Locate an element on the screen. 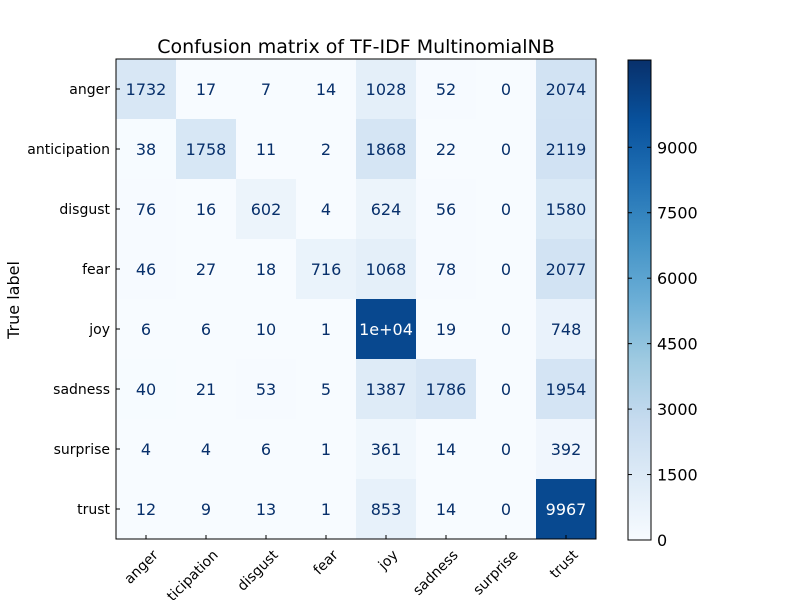  heatmap-cell-value: 19 is located at coordinates (446, 329).